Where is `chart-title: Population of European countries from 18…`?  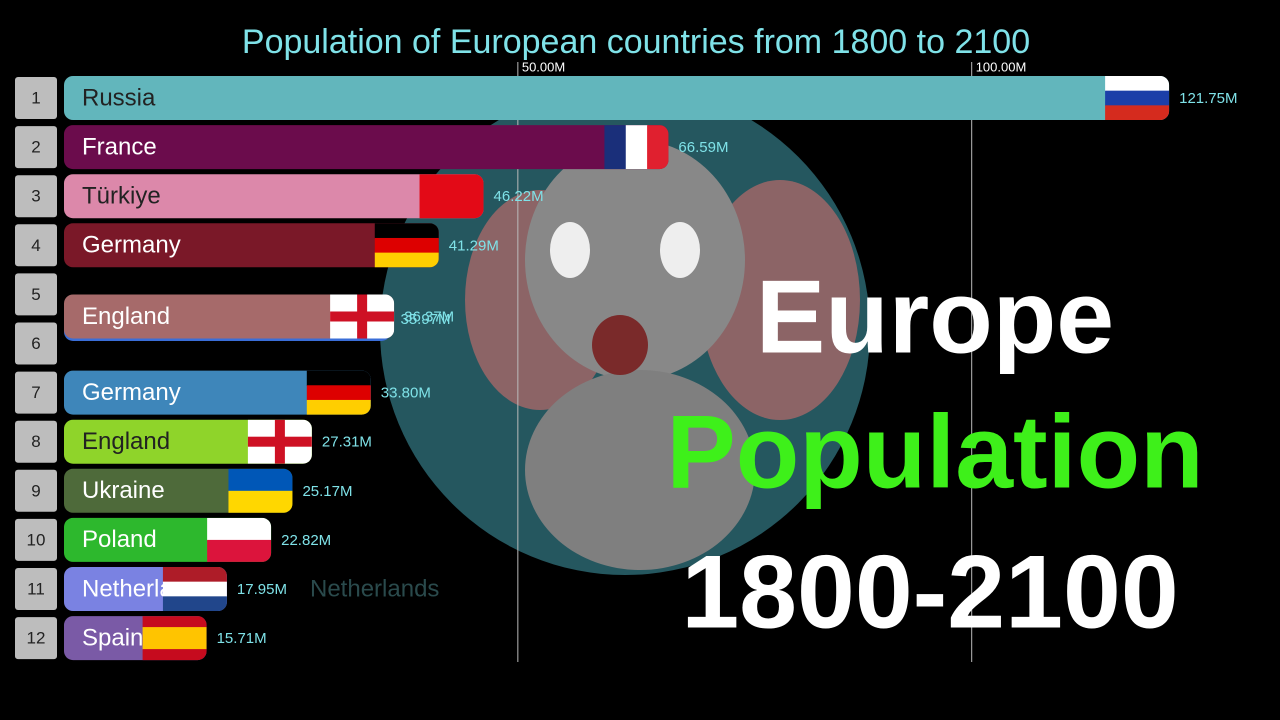
chart-title: Population of European countries from 18… is located at coordinates (636, 42).